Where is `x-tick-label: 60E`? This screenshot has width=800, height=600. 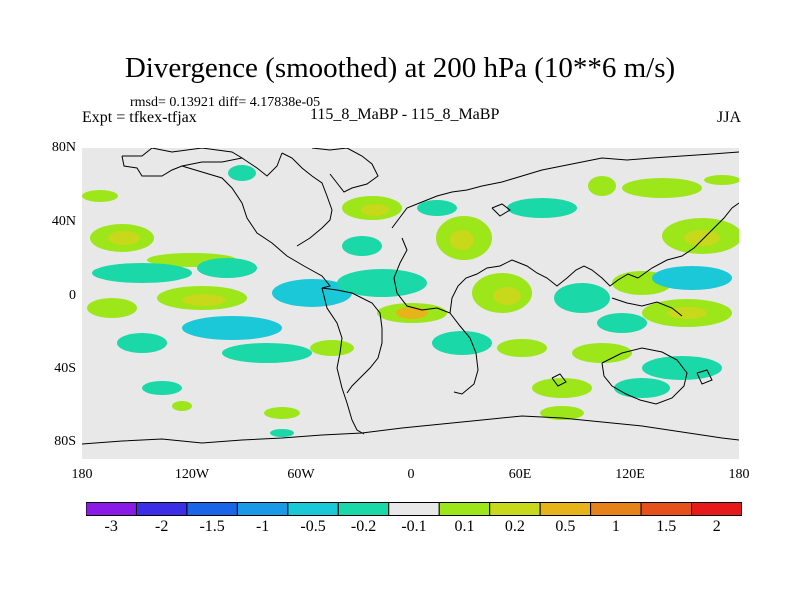 x-tick-label: 60E is located at coordinates (520, 474).